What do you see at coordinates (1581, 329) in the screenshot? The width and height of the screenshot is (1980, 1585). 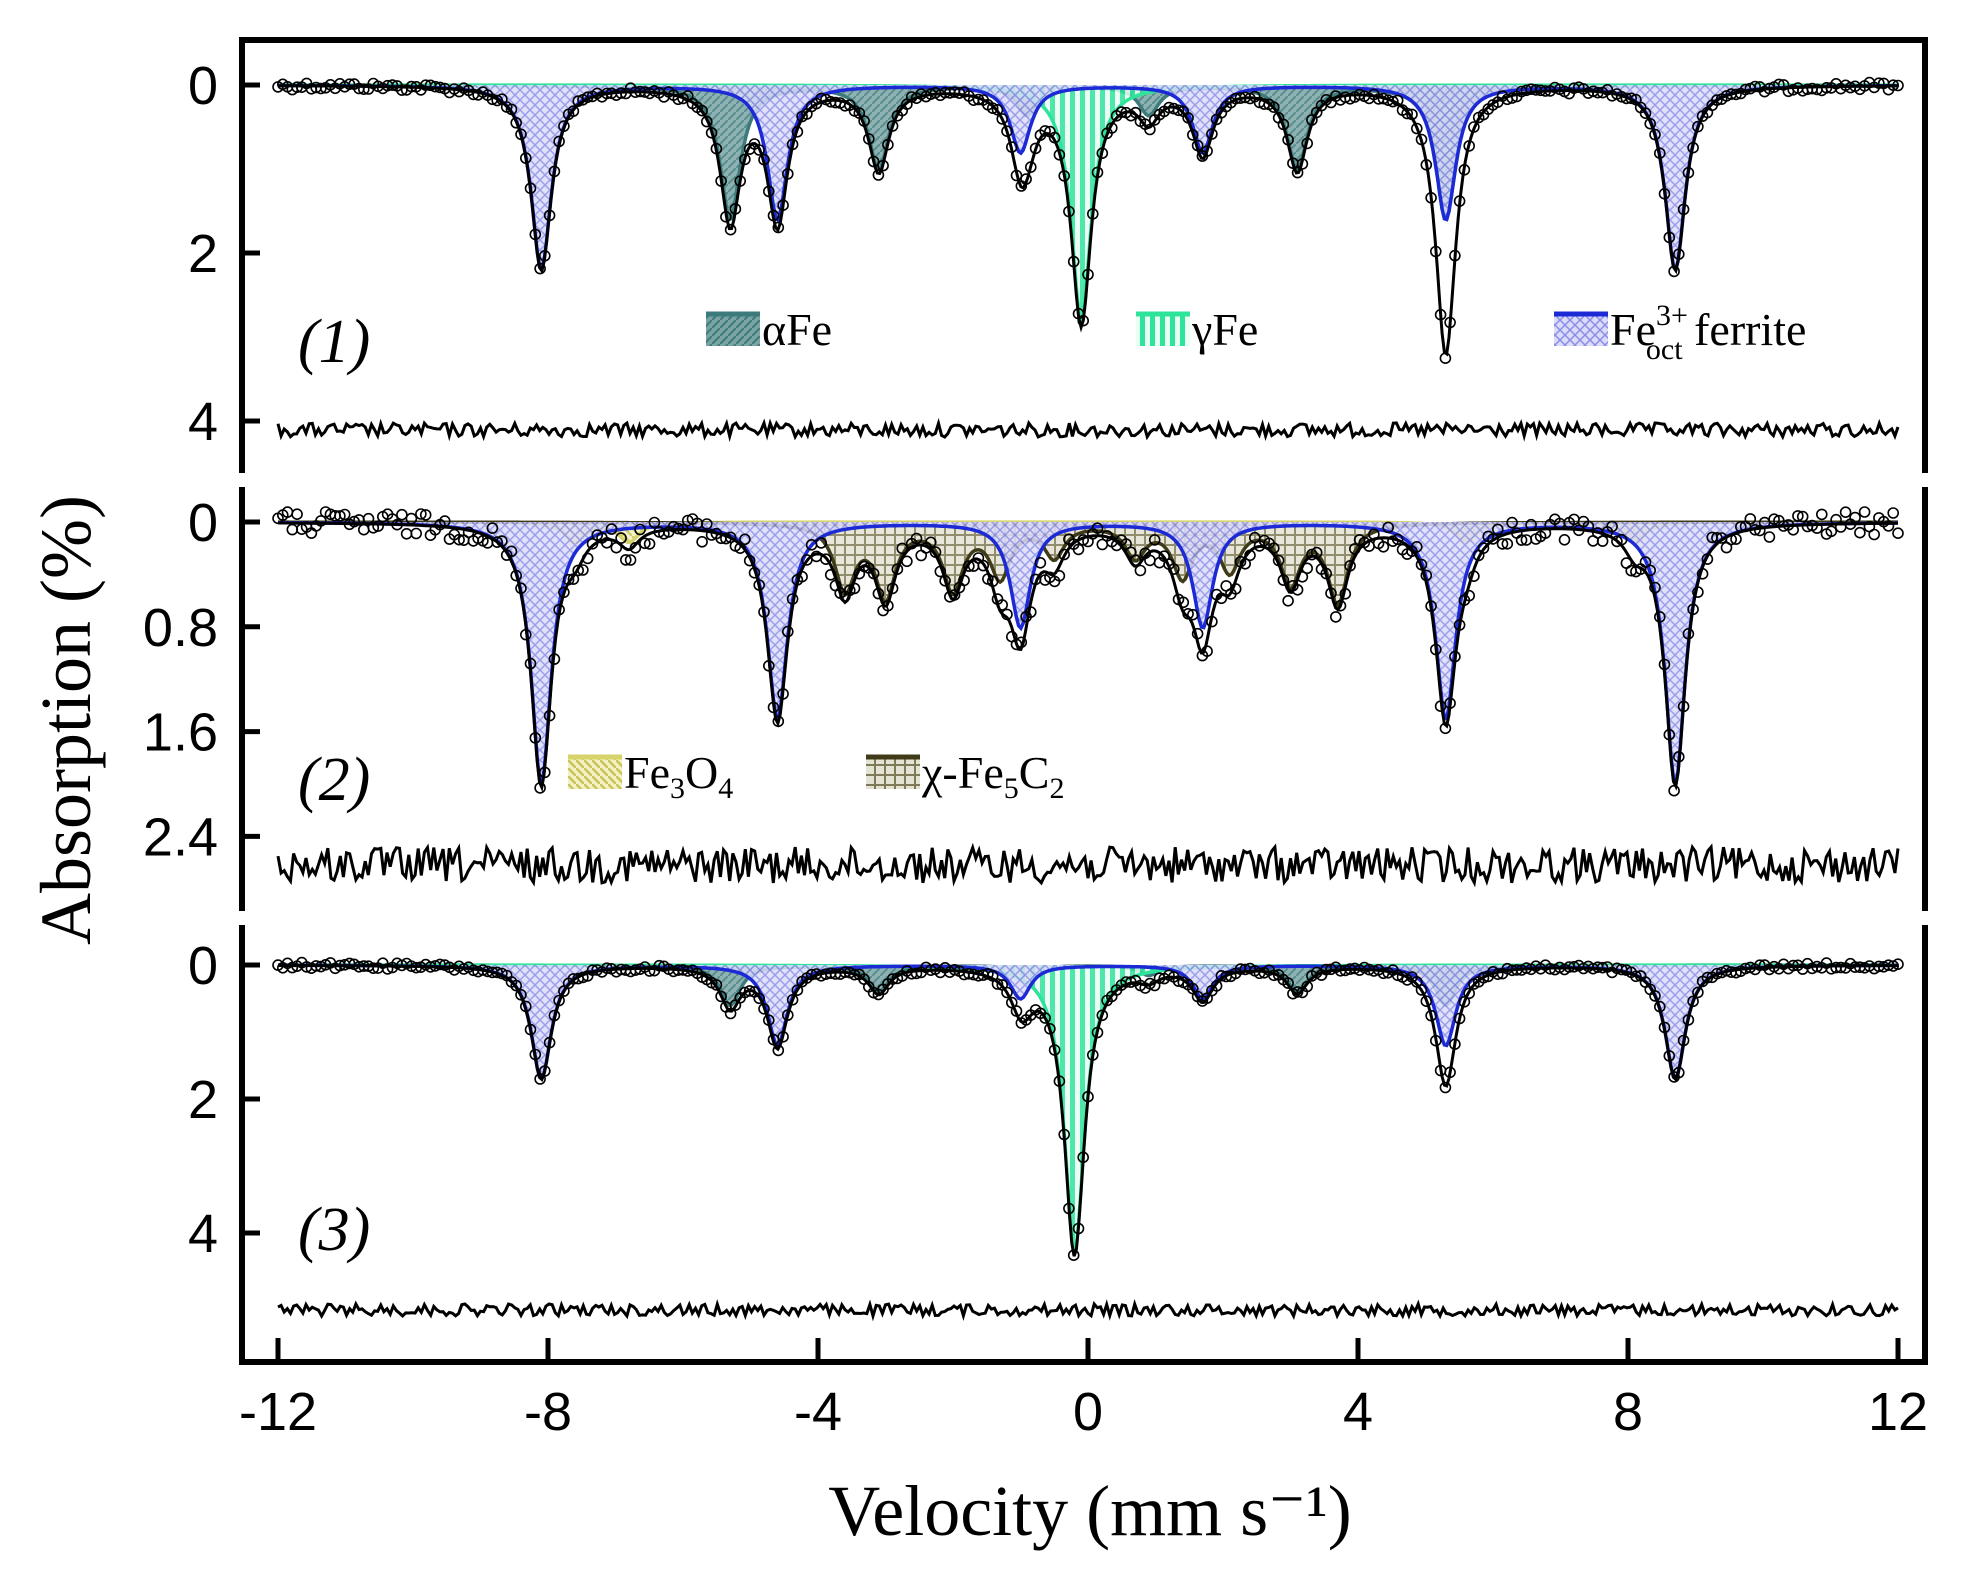 I see `legend-swatch-ferrite` at bounding box center [1581, 329].